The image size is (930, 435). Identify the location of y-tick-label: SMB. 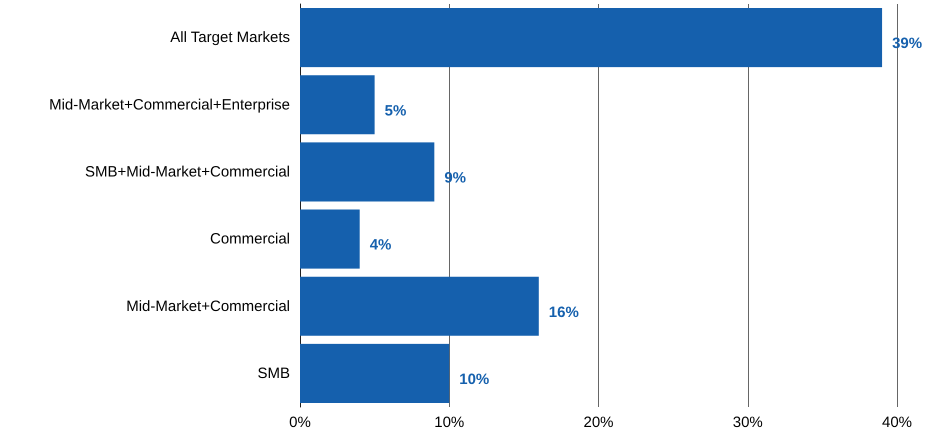
(273, 373).